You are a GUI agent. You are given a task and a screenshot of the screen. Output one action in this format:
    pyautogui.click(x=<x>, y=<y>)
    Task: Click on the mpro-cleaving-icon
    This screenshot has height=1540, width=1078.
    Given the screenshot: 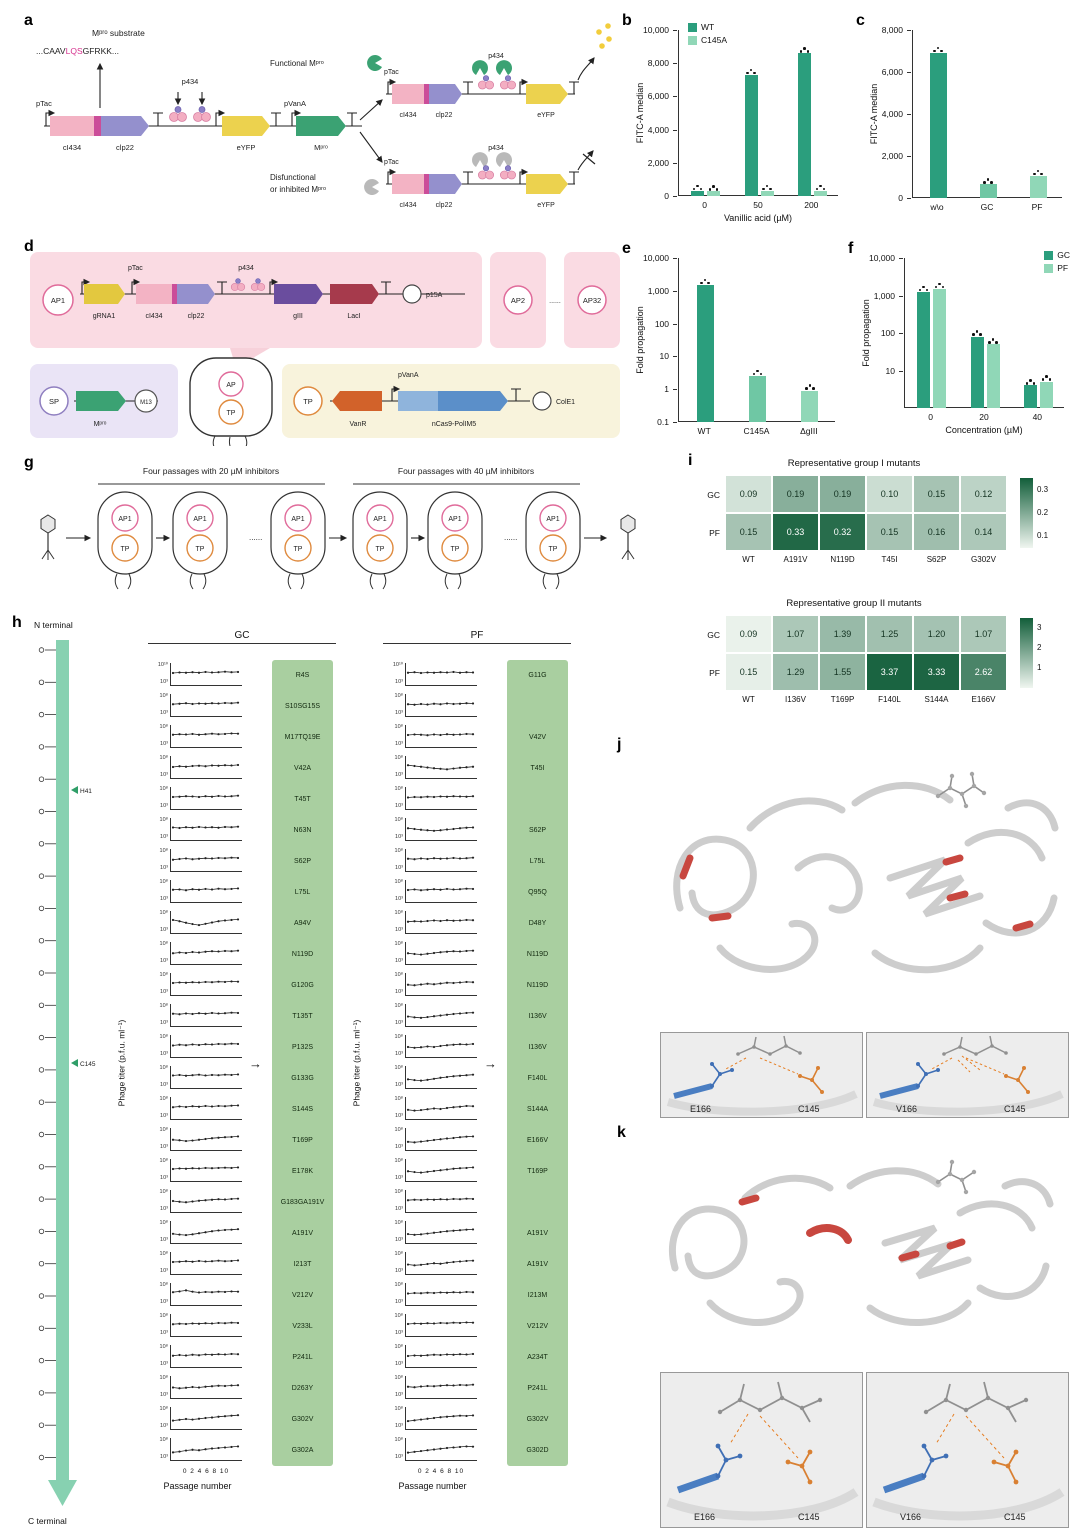 What is the action you would take?
    pyautogui.click(x=504, y=67)
    